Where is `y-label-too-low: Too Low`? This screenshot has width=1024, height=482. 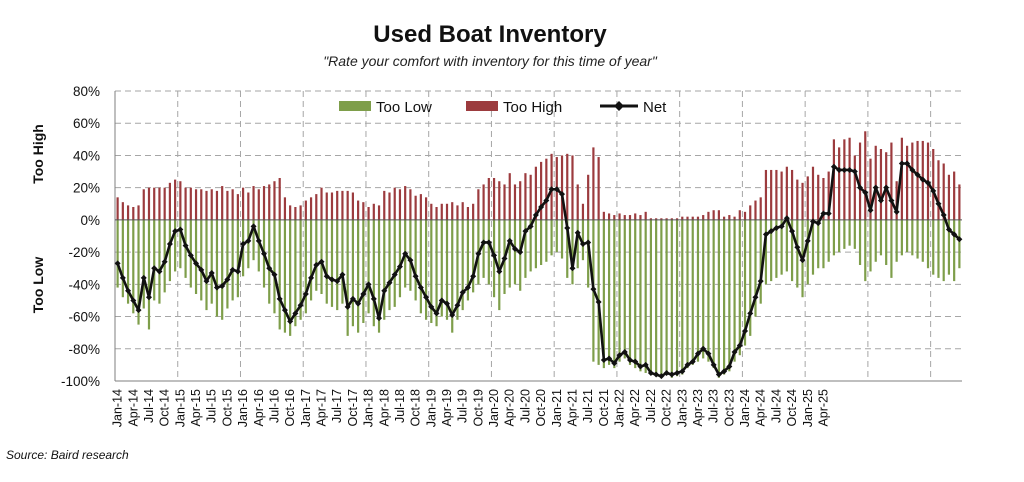 y-label-too-low: Too Low is located at coordinates (38, 285).